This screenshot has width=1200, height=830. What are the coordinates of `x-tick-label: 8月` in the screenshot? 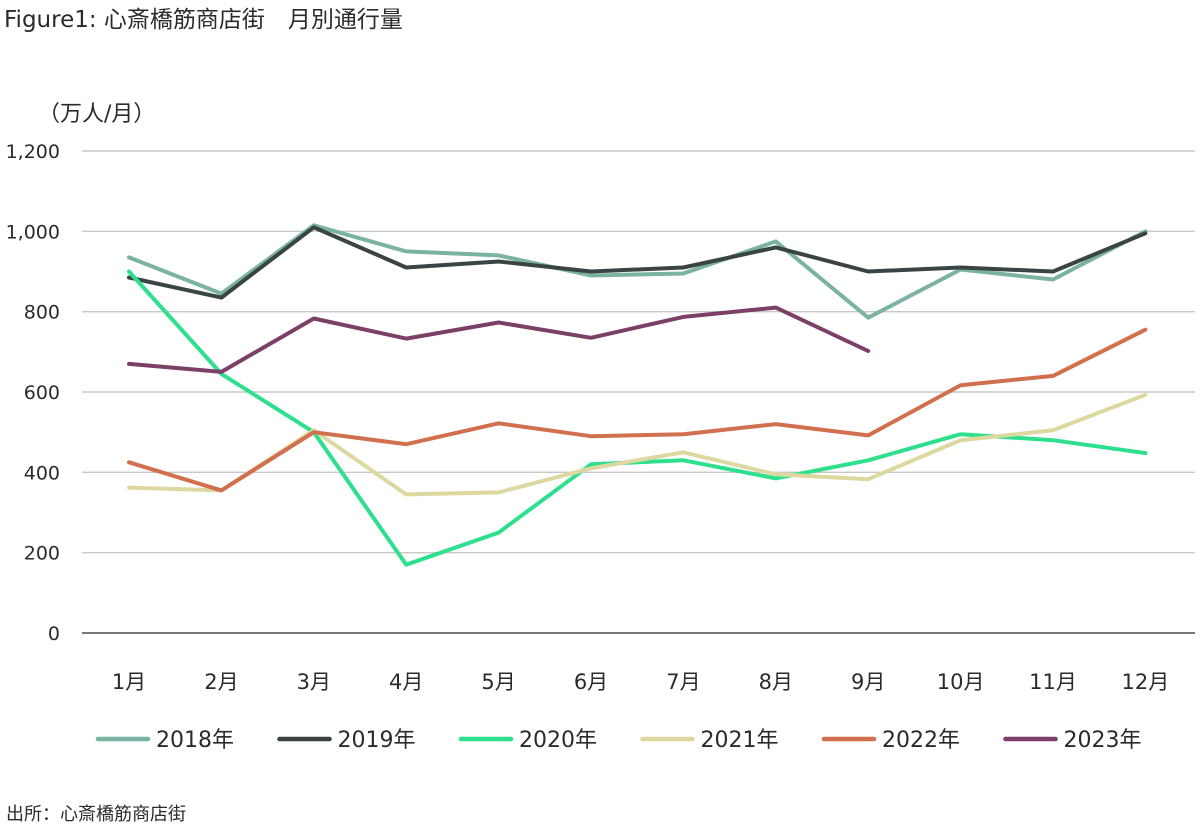 It's located at (776, 682).